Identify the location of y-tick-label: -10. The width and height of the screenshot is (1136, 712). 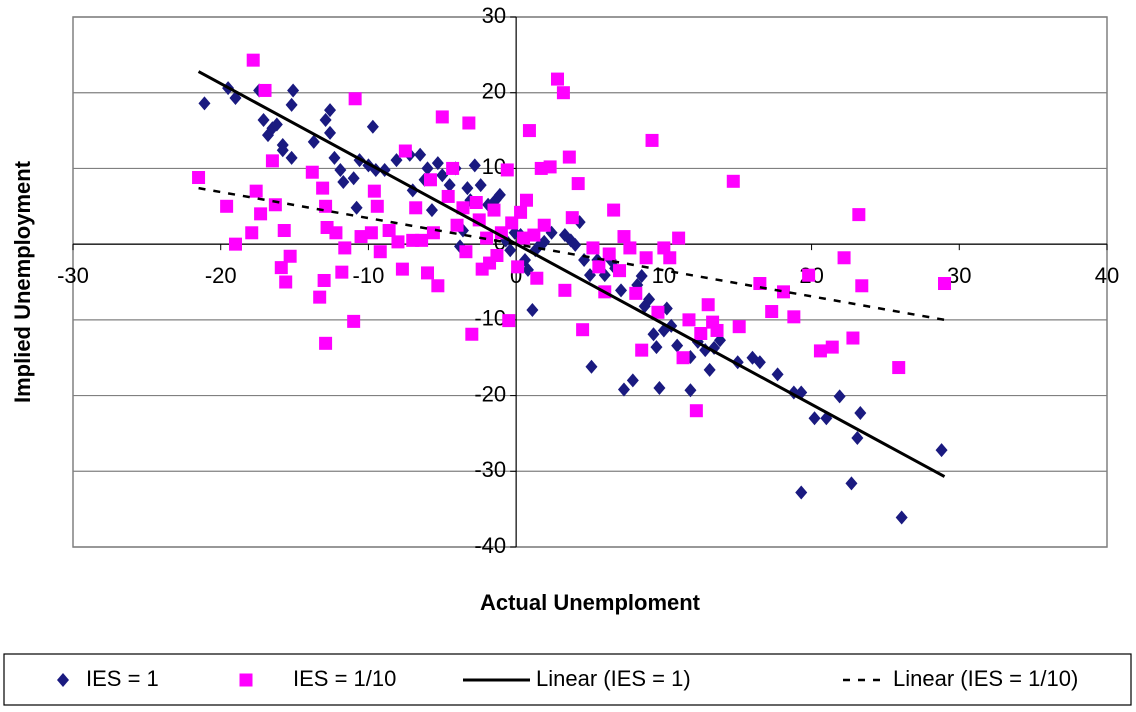
(490, 318).